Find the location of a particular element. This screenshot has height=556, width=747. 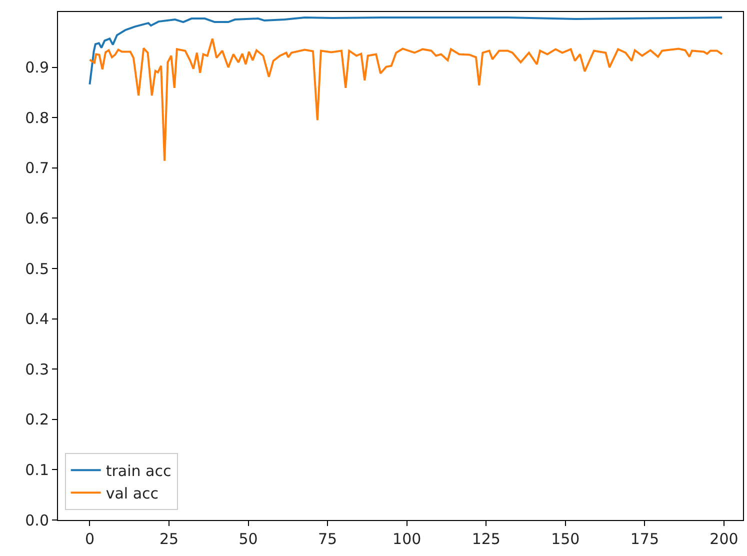

x-tick-label: 25 is located at coordinates (169, 539).